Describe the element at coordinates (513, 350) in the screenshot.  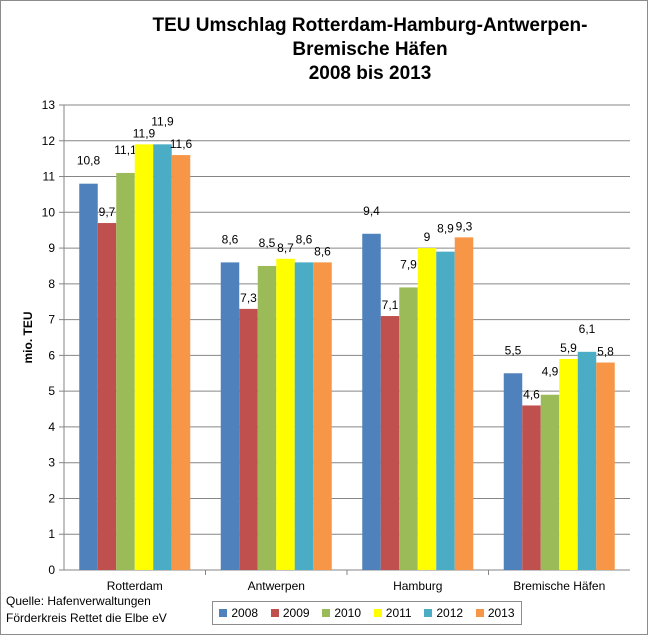
I see `data-label: 5,5` at that location.